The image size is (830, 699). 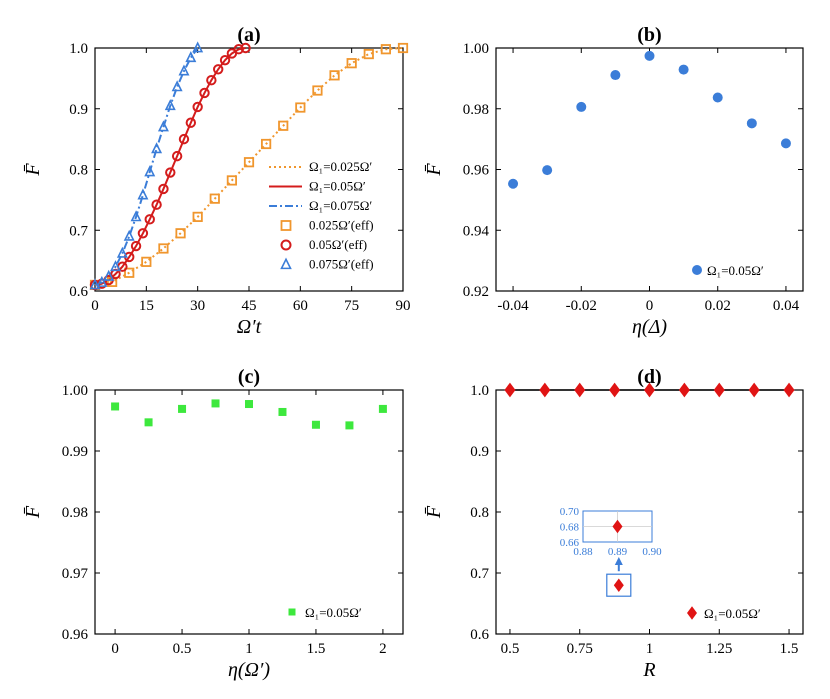 I want to click on y-tick-label: 0.92, so click(x=476, y=292).